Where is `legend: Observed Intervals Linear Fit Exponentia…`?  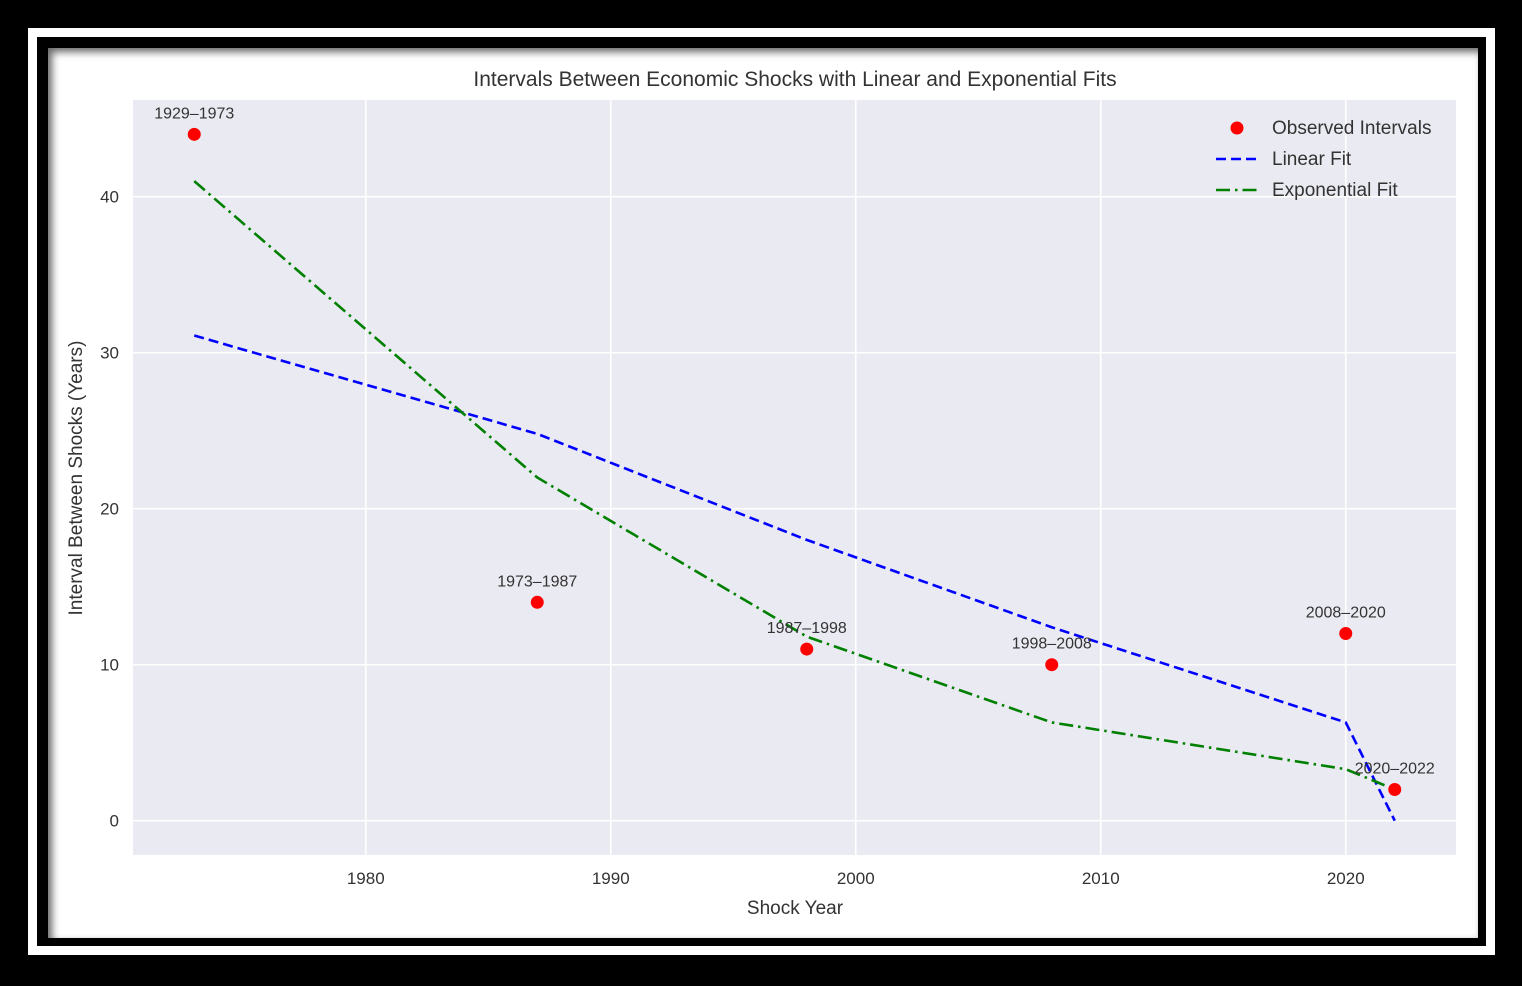 legend: Observed Intervals Linear Fit Exponentia… is located at coordinates (1323, 159).